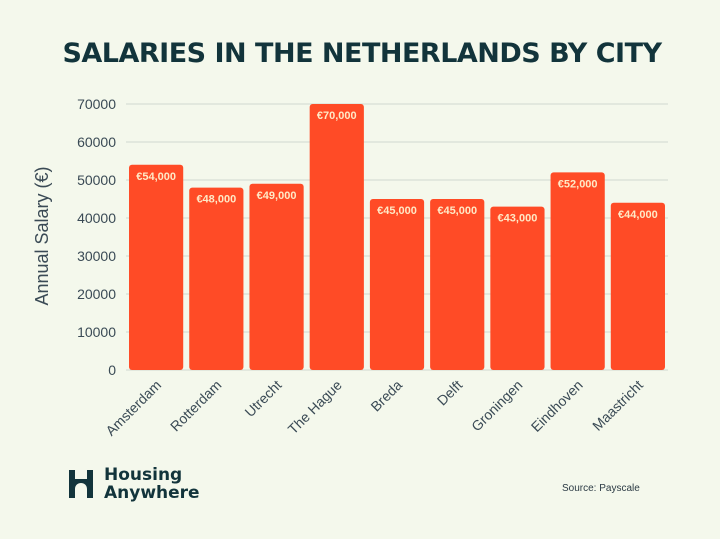  What do you see at coordinates (497, 406) in the screenshot?
I see `x-tick-label: Groningen` at bounding box center [497, 406].